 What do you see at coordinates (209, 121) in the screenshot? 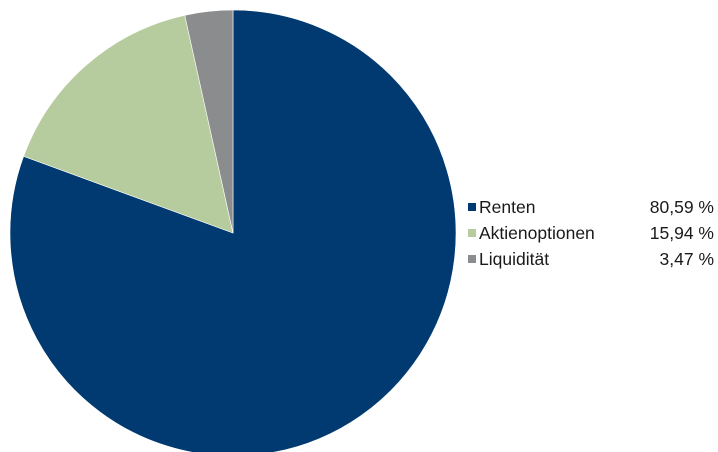
I see `pie-slice-liquidit-t` at bounding box center [209, 121].